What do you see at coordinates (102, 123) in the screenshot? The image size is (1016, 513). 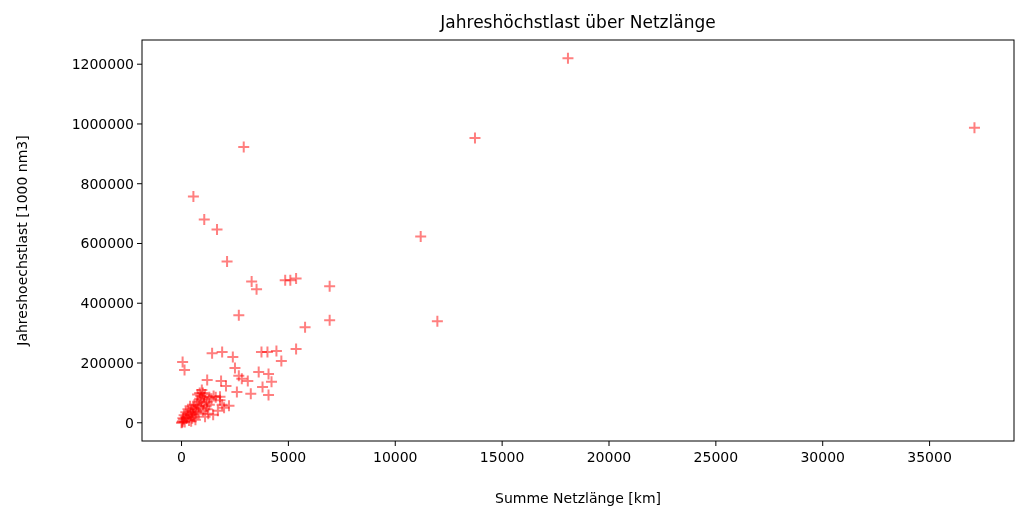 I see `y-tick-label: 1000000` at bounding box center [102, 123].